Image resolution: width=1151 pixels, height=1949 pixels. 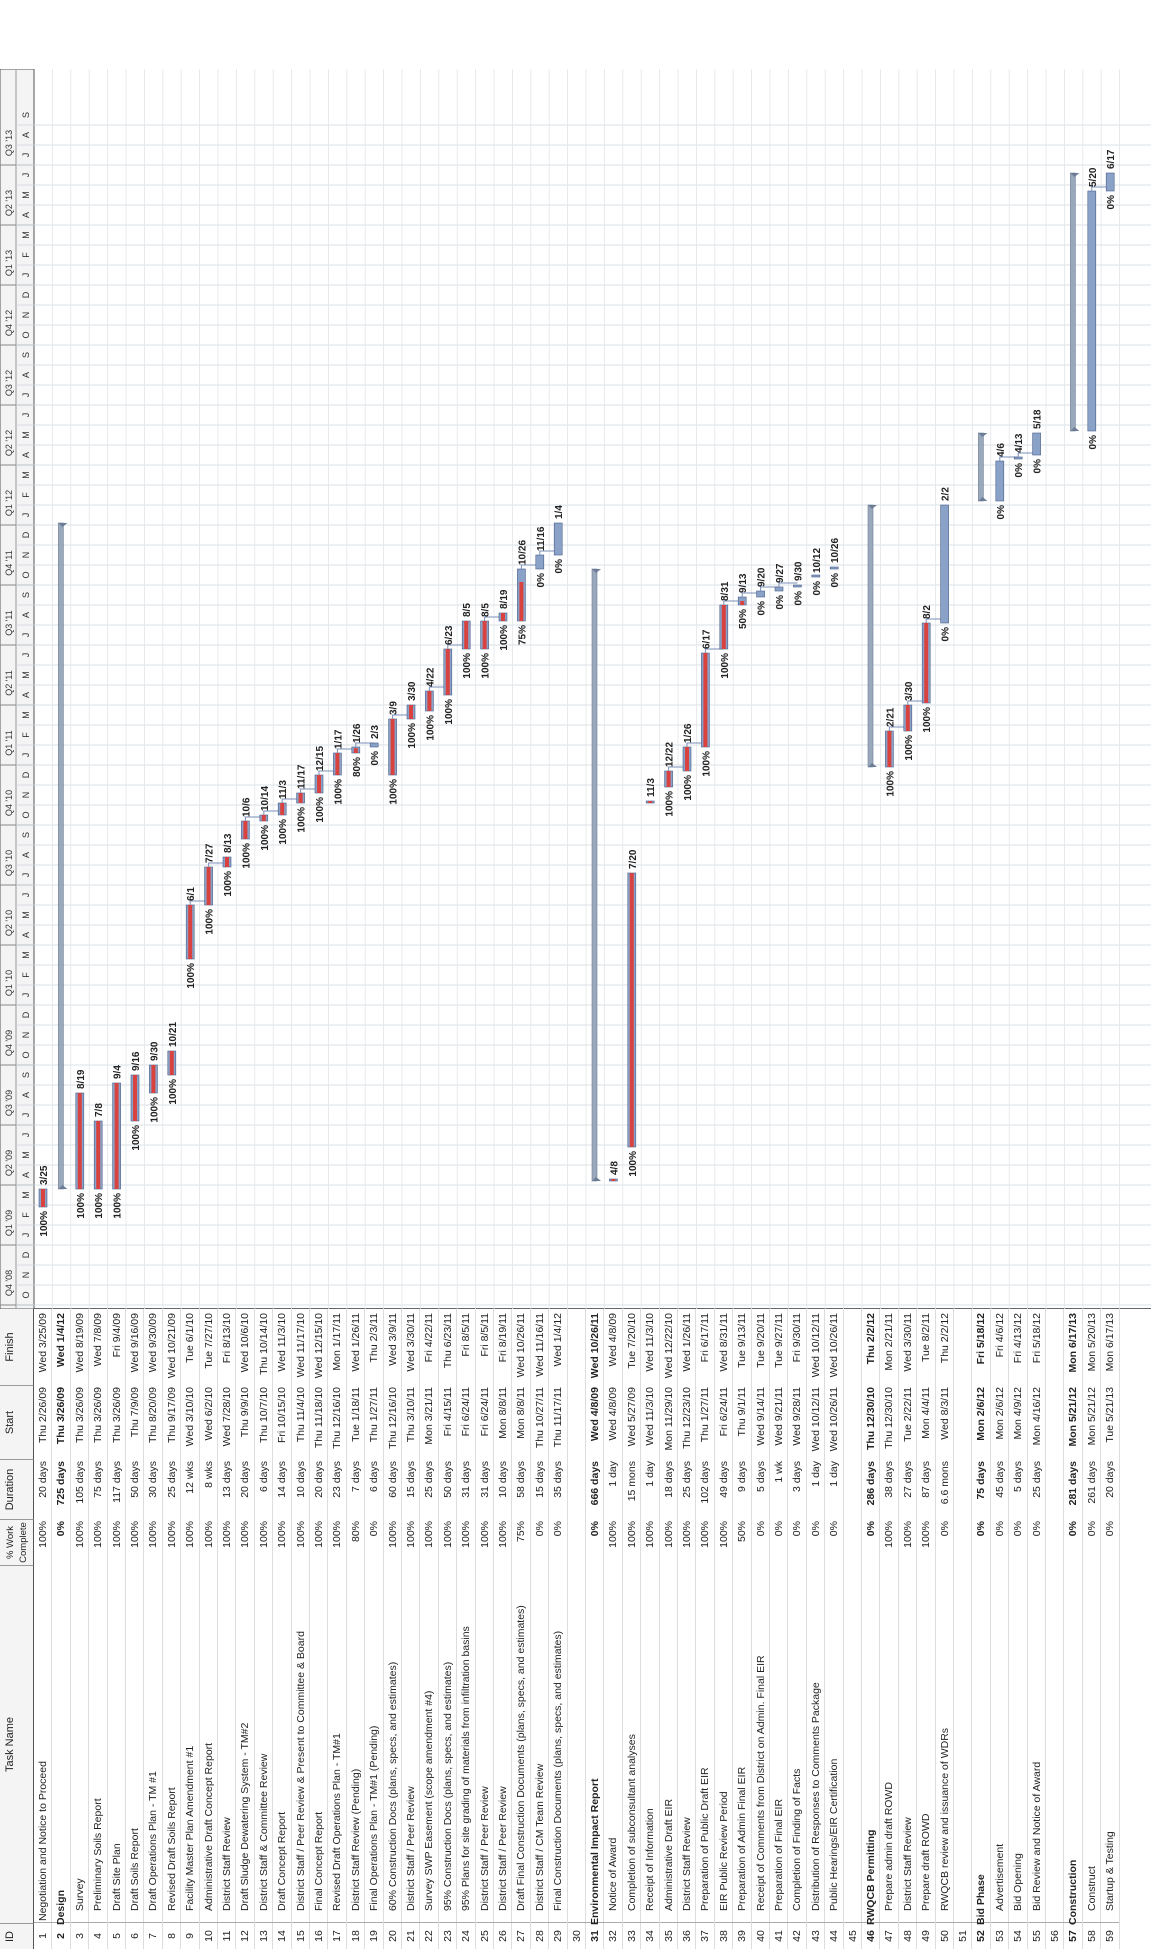 I want to click on task-duration: 45 days, so click(x=999, y=1479).